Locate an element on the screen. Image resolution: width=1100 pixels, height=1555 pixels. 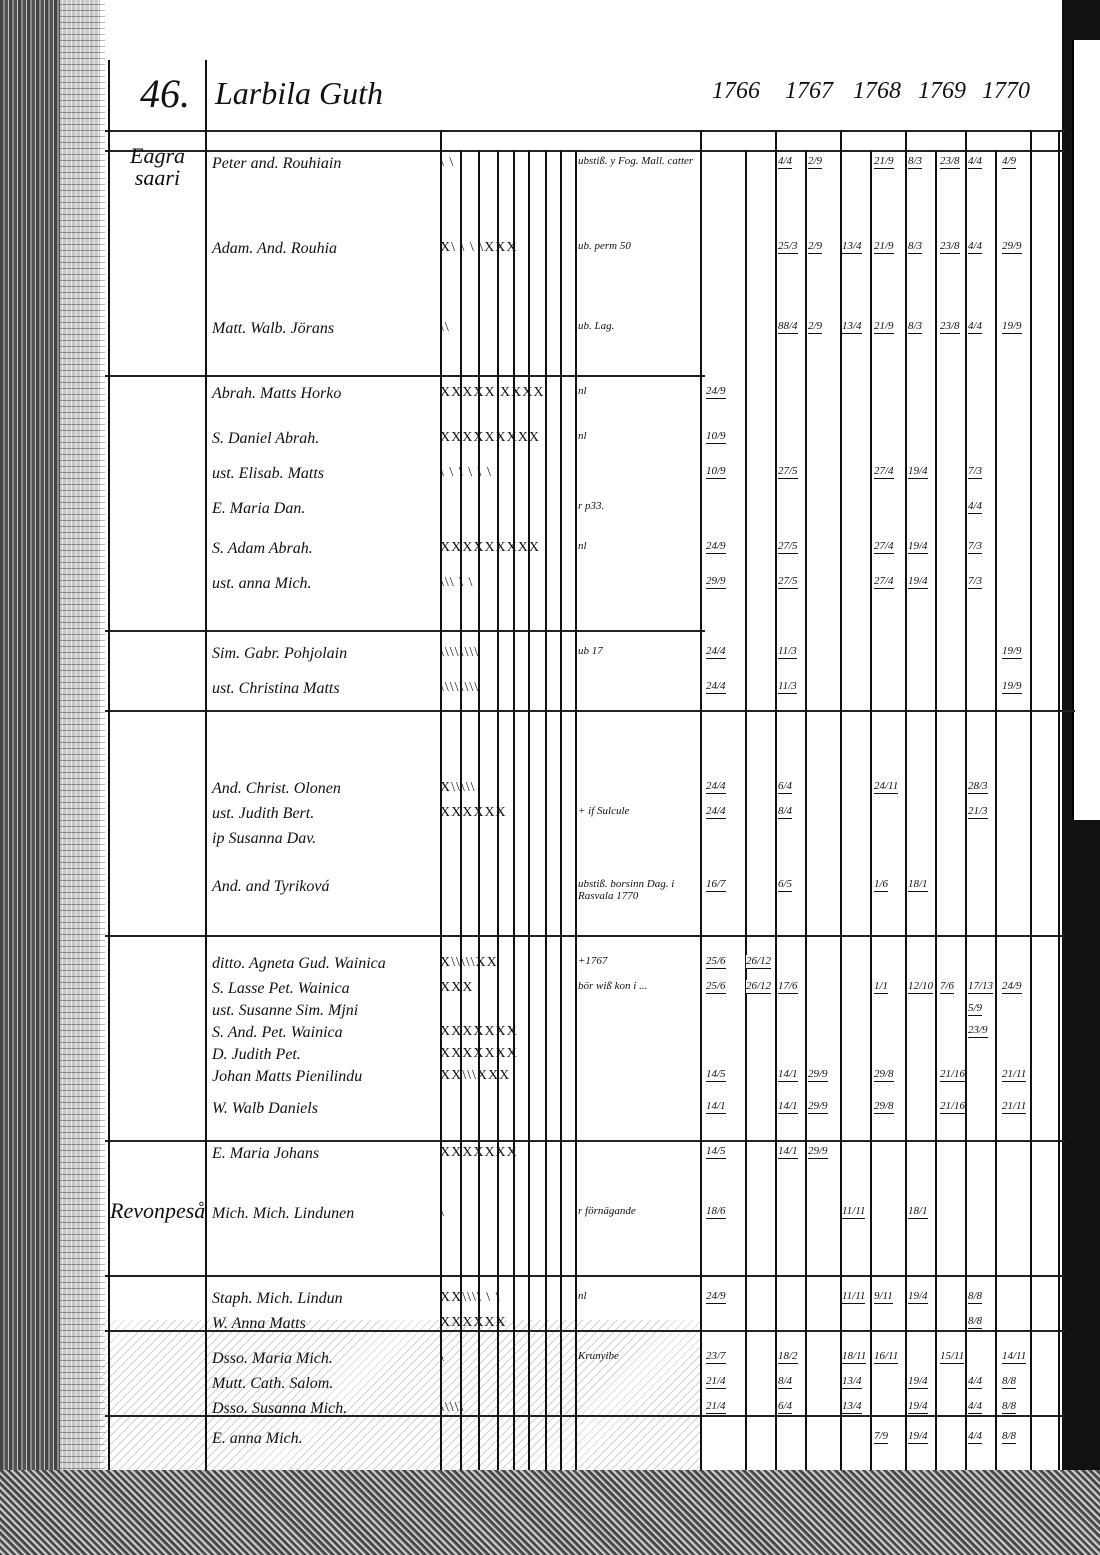
year-record: 21/3 is located at coordinates (978, 812).